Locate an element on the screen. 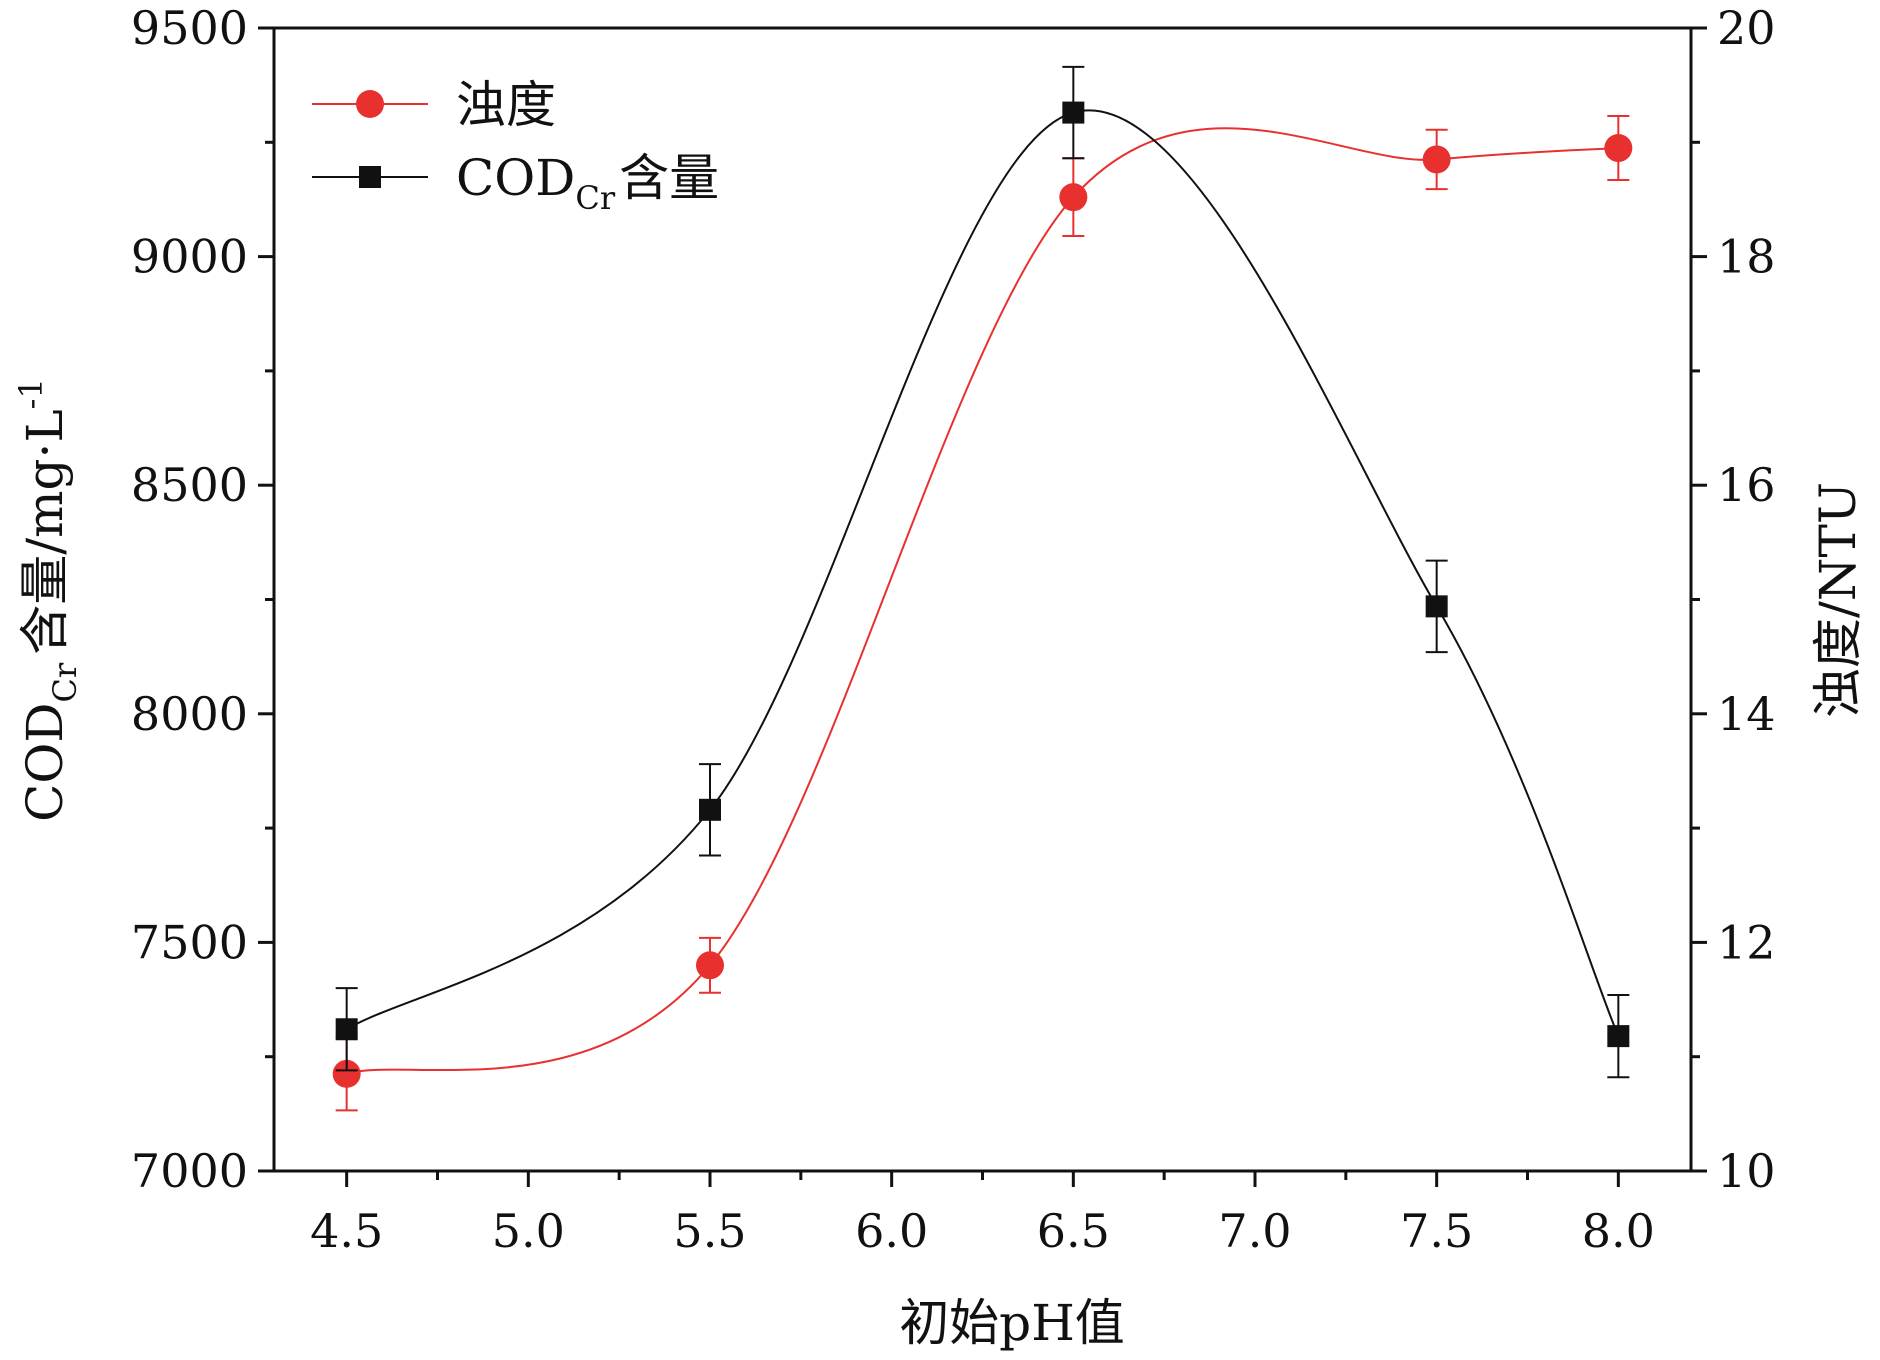  x-tick-label: 5.0 is located at coordinates (528, 1231).